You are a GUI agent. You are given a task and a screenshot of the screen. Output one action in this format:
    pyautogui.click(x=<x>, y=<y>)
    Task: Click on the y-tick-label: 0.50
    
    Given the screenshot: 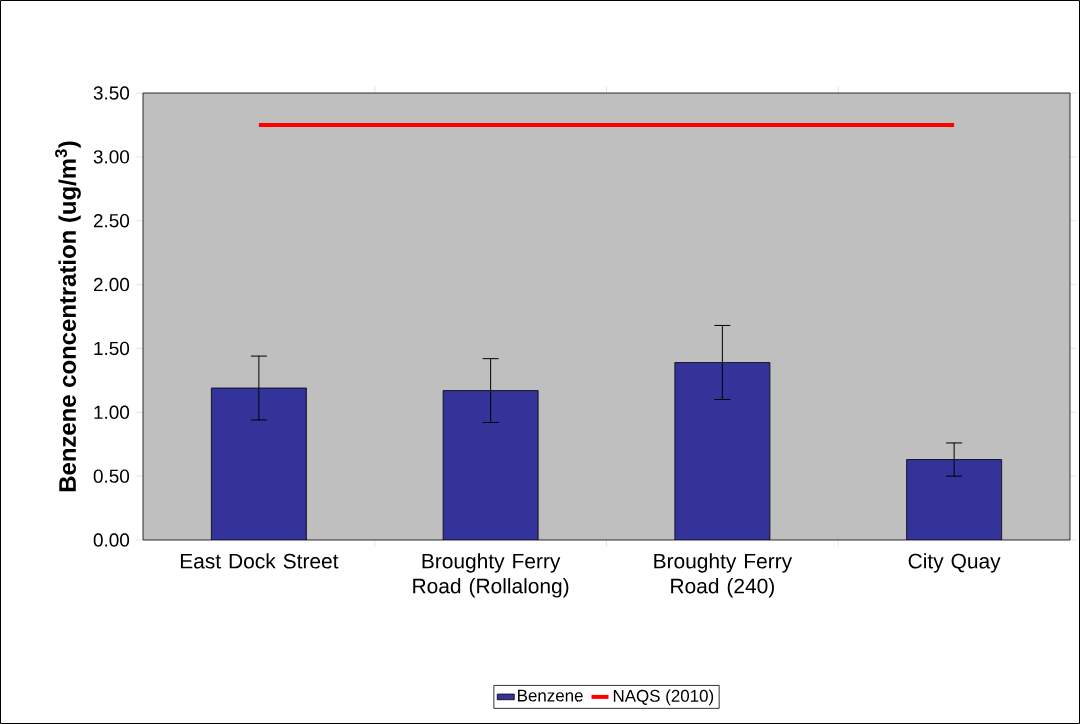 What is the action you would take?
    pyautogui.click(x=111, y=476)
    